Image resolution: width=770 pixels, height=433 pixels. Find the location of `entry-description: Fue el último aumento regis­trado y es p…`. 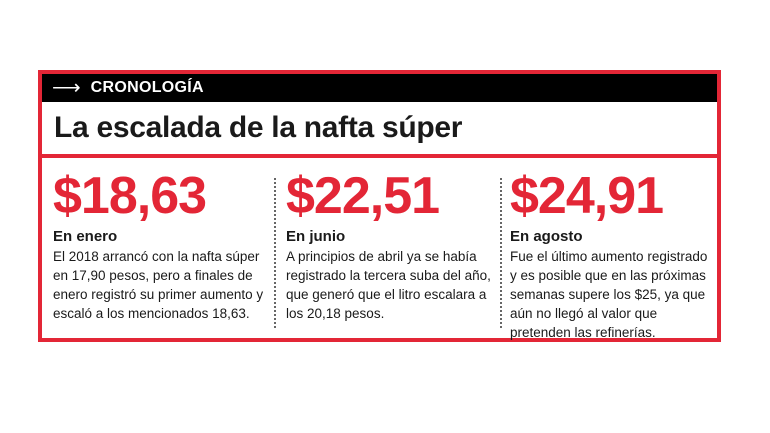

entry-description: Fue el último aumento regis­trado y es p… is located at coordinates (609, 294).